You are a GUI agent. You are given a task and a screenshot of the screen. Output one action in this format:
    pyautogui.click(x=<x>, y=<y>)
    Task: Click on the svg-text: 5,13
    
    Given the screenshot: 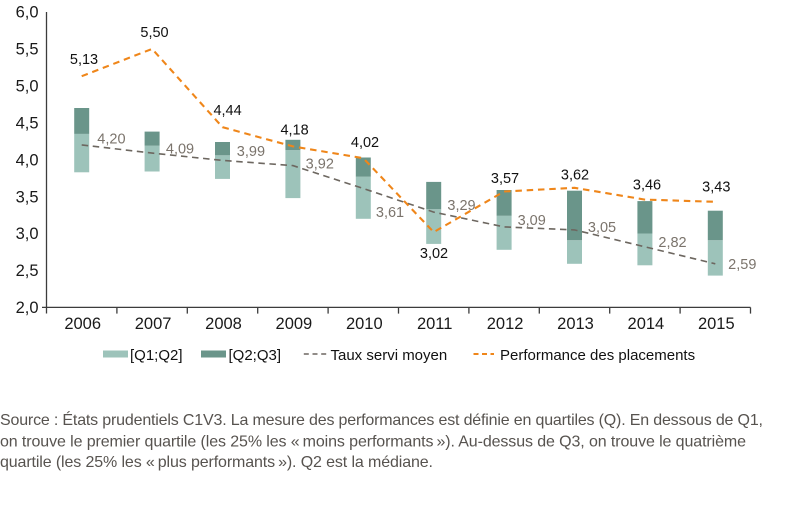 What is the action you would take?
    pyautogui.click(x=84, y=60)
    